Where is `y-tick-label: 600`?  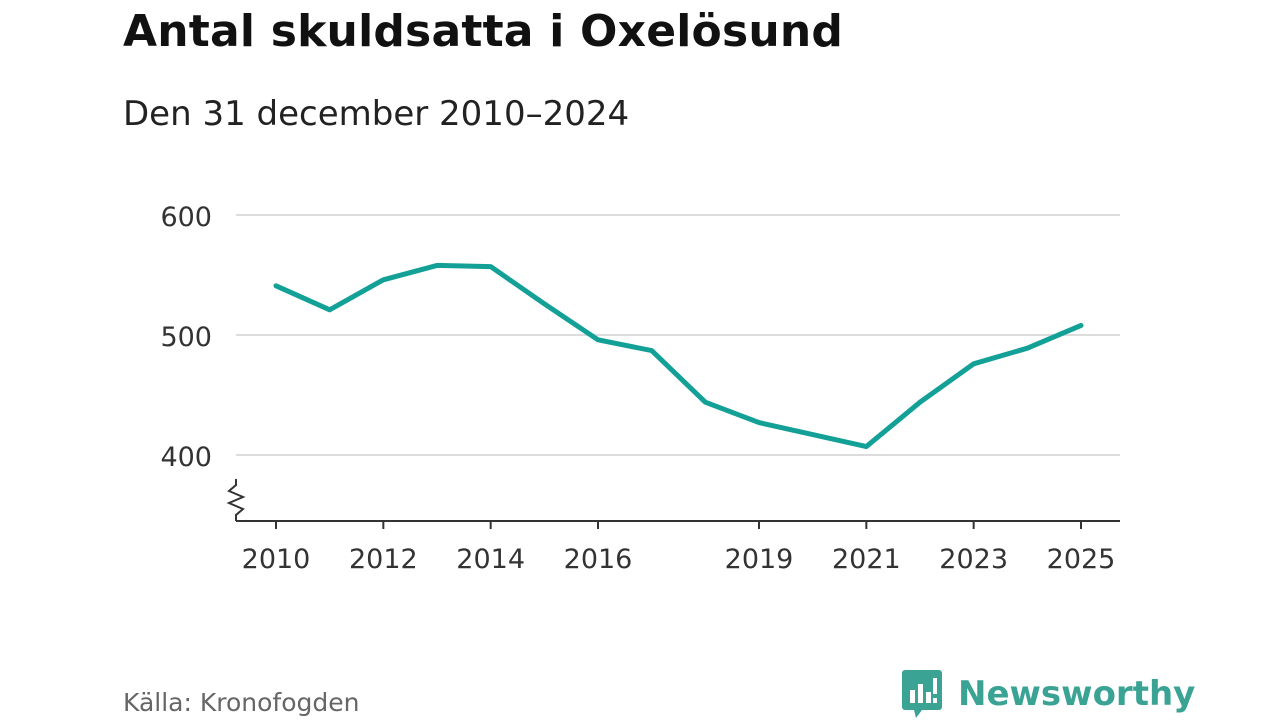
y-tick-label: 600 is located at coordinates (186, 217).